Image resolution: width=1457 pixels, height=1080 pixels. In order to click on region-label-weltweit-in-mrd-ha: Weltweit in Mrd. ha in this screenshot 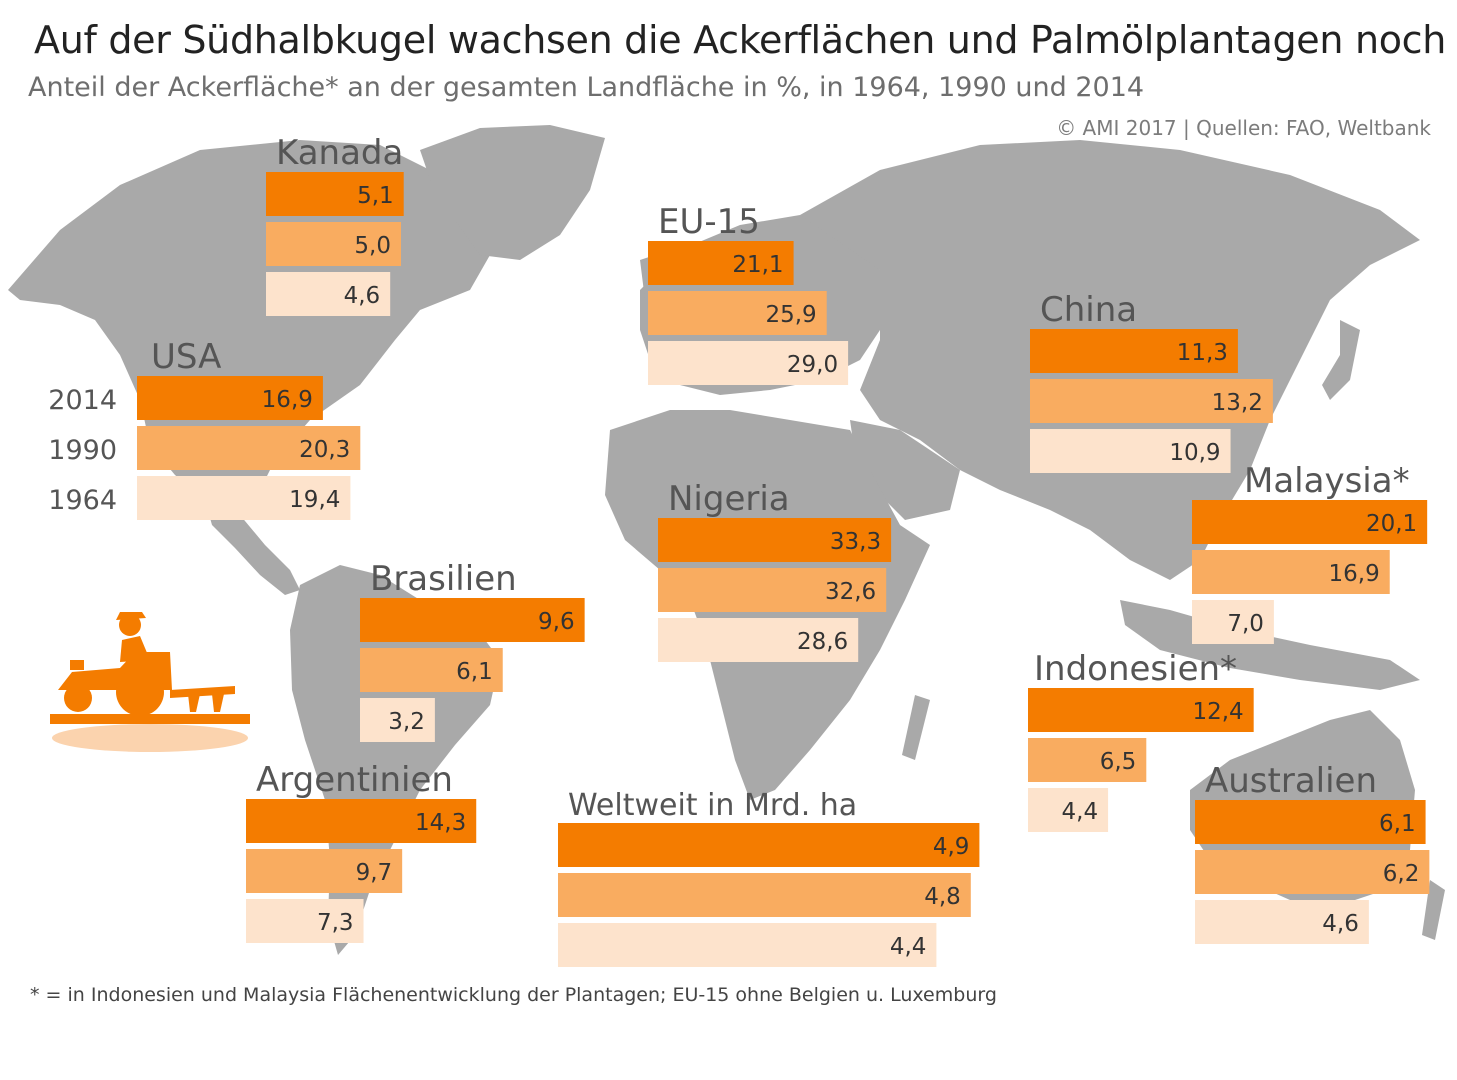, I will do `click(712, 805)`.